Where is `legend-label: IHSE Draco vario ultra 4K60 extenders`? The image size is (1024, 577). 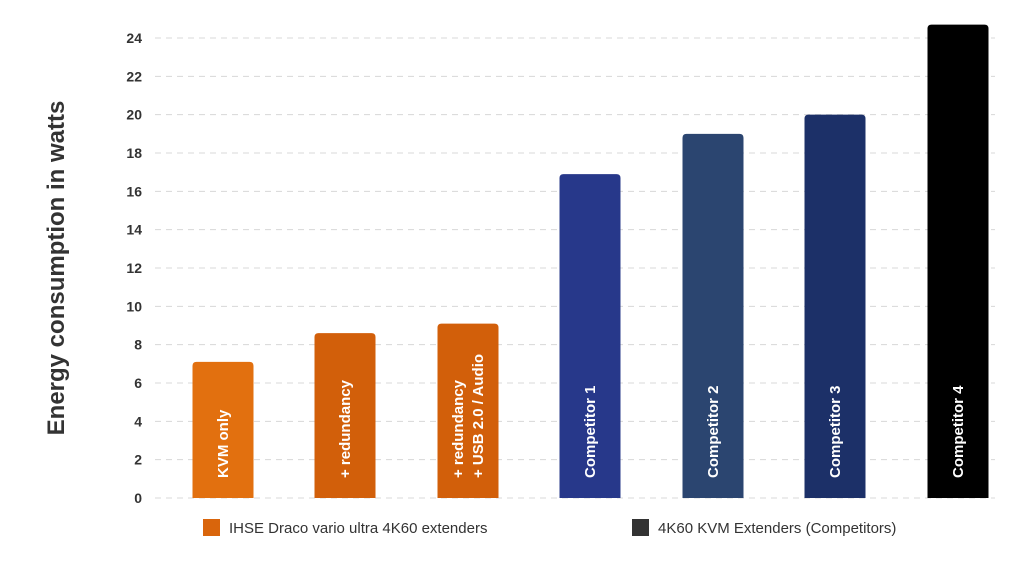 legend-label: IHSE Draco vario ultra 4K60 extenders is located at coordinates (358, 528).